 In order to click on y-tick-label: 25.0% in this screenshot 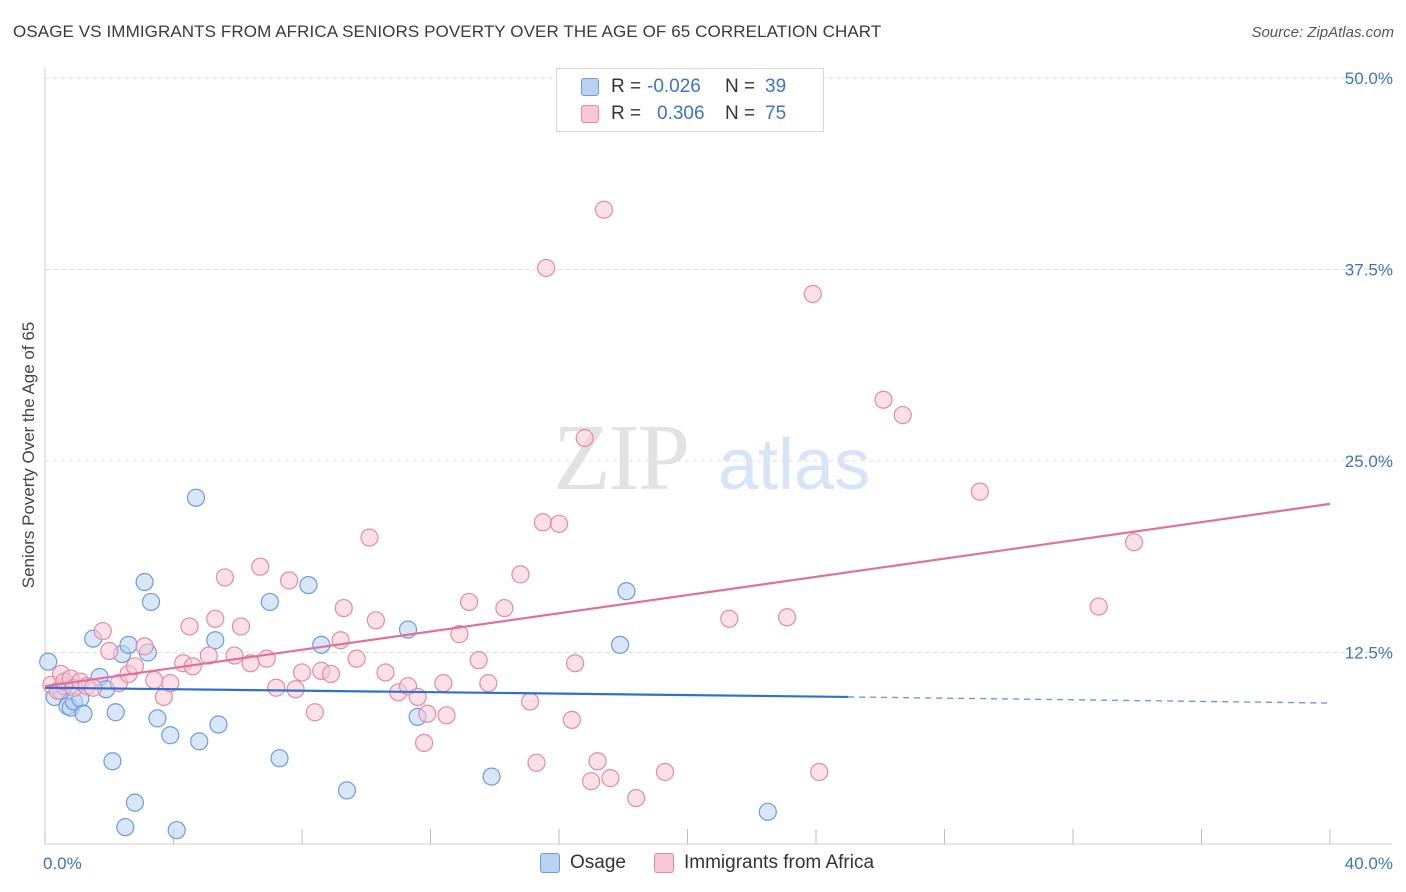, I will do `click(1369, 461)`.